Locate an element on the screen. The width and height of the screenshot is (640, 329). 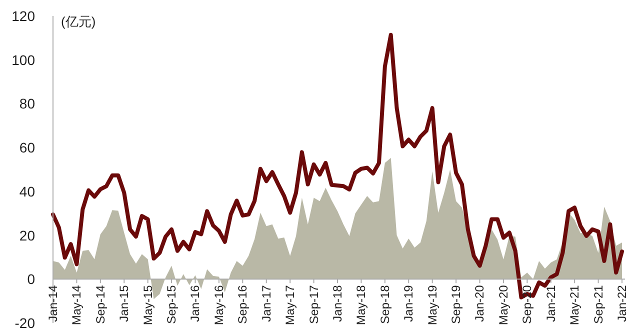
x-tick-label: May-20 is located at coordinates (503, 305).